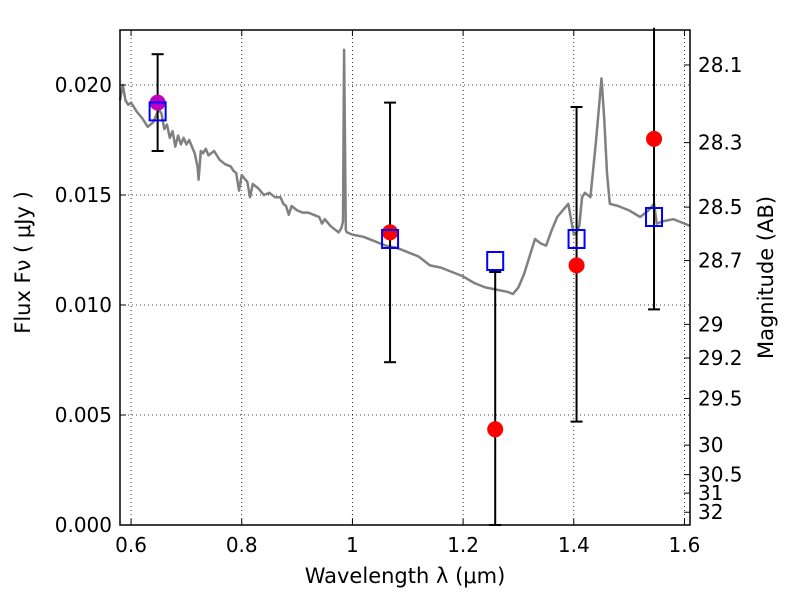 Image resolution: width=800 pixels, height=600 pixels. What do you see at coordinates (720, 143) in the screenshot?
I see `magnitude-tick-label: 28.3` at bounding box center [720, 143].